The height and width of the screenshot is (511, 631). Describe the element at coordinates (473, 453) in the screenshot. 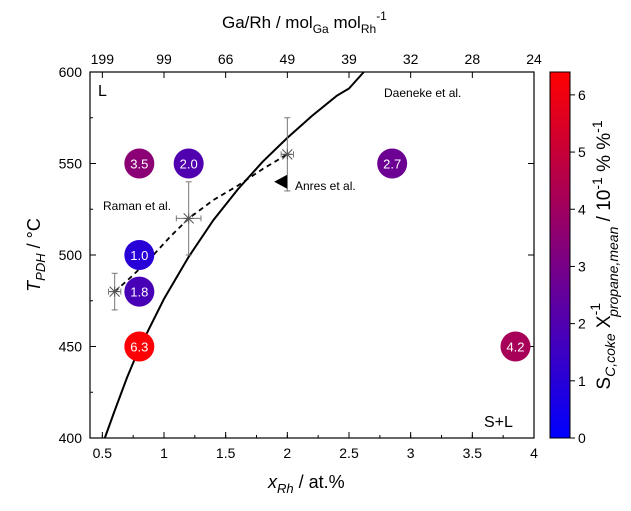

I see `x-tick-label: 3.5` at that location.